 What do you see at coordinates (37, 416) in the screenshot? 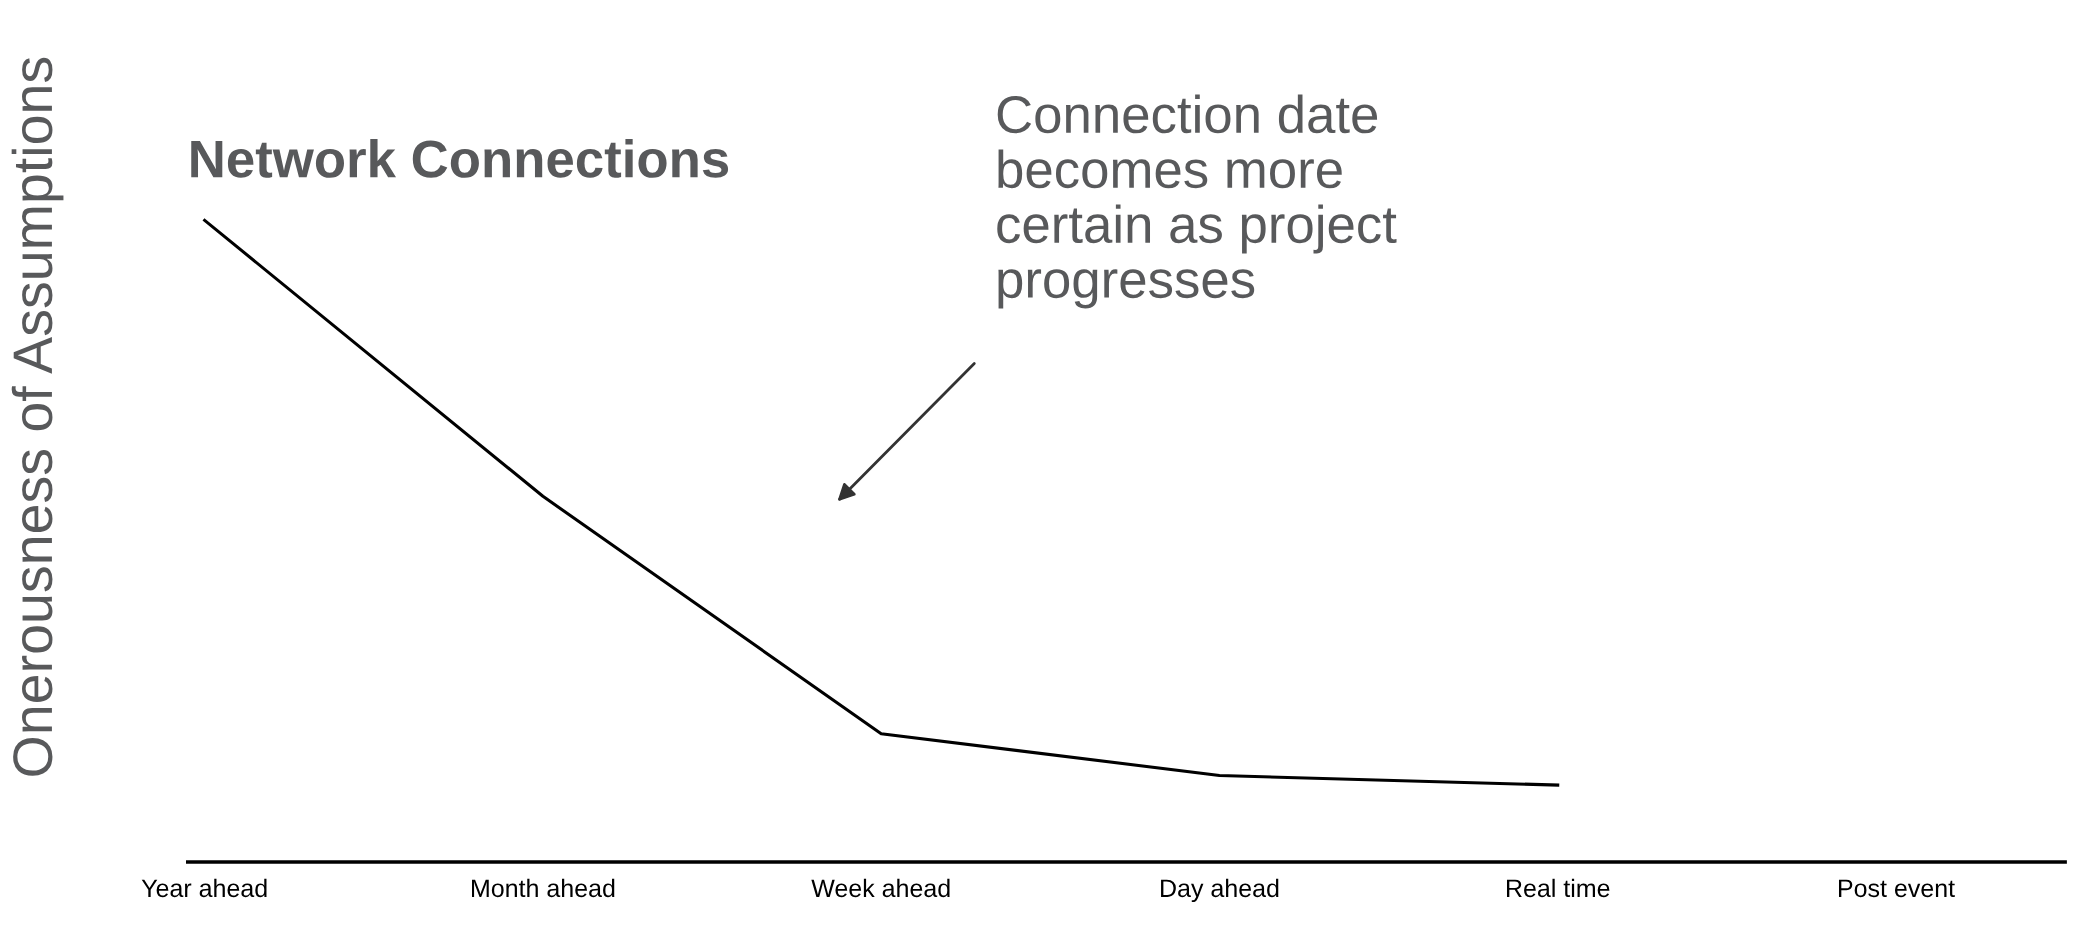
I see `y-axis-title: Onerousness of Assumptions` at bounding box center [37, 416].